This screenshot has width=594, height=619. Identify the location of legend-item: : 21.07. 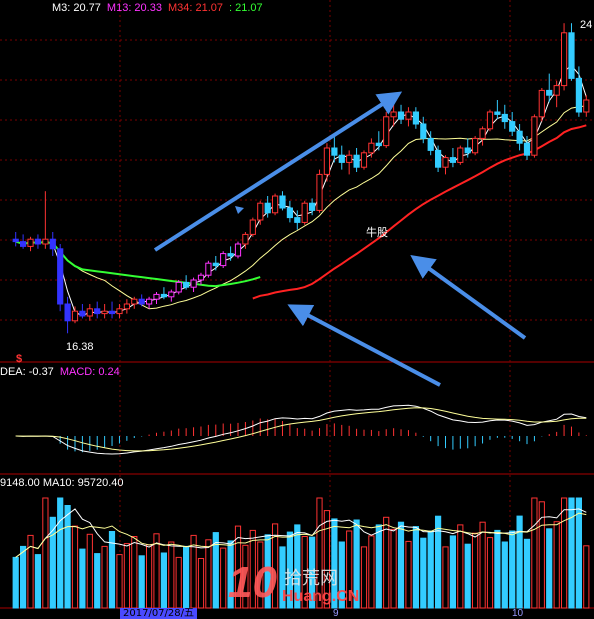
(246, 8).